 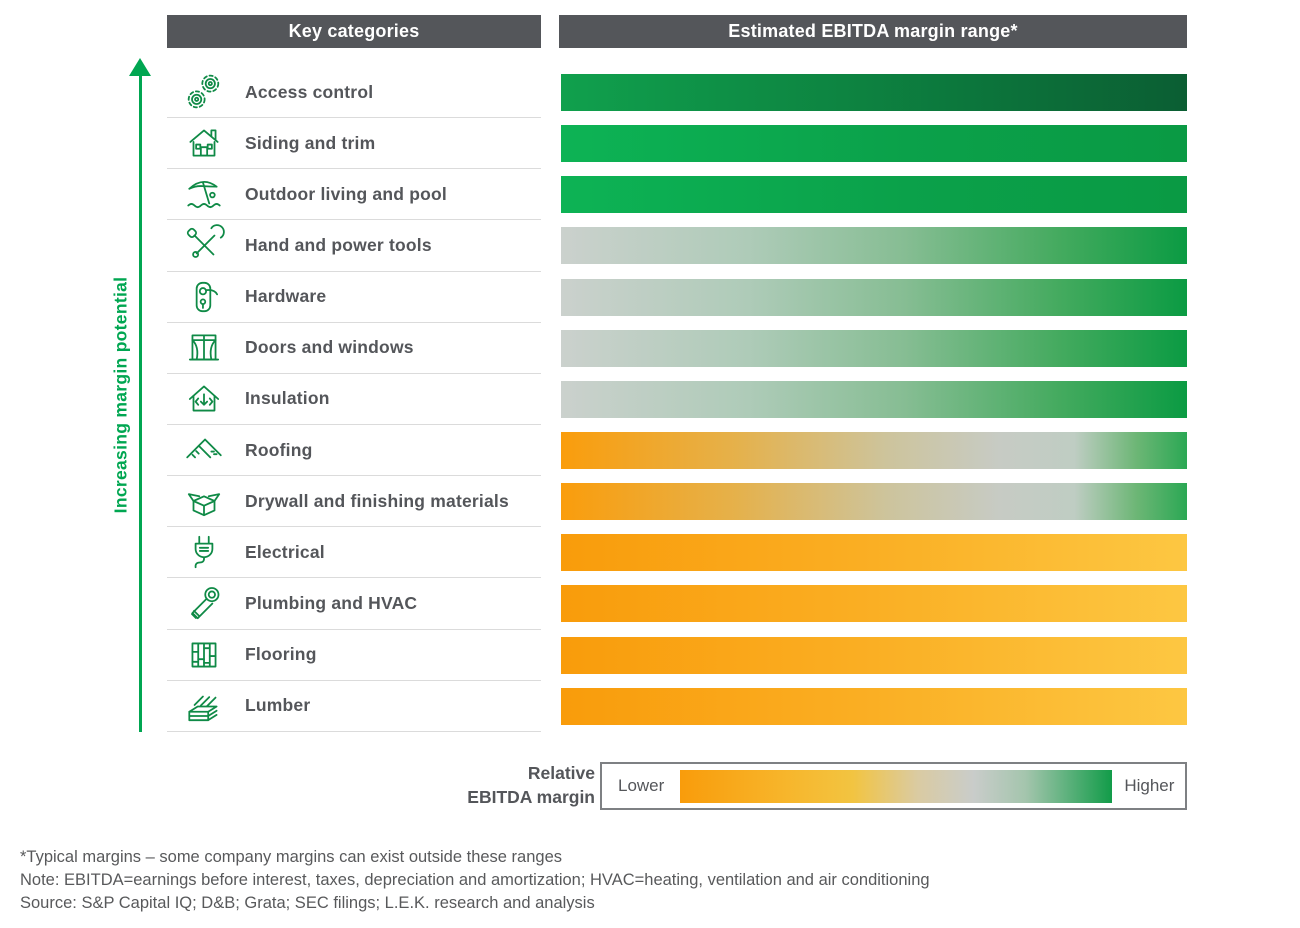 I want to click on pipe-icon, so click(x=204, y=603).